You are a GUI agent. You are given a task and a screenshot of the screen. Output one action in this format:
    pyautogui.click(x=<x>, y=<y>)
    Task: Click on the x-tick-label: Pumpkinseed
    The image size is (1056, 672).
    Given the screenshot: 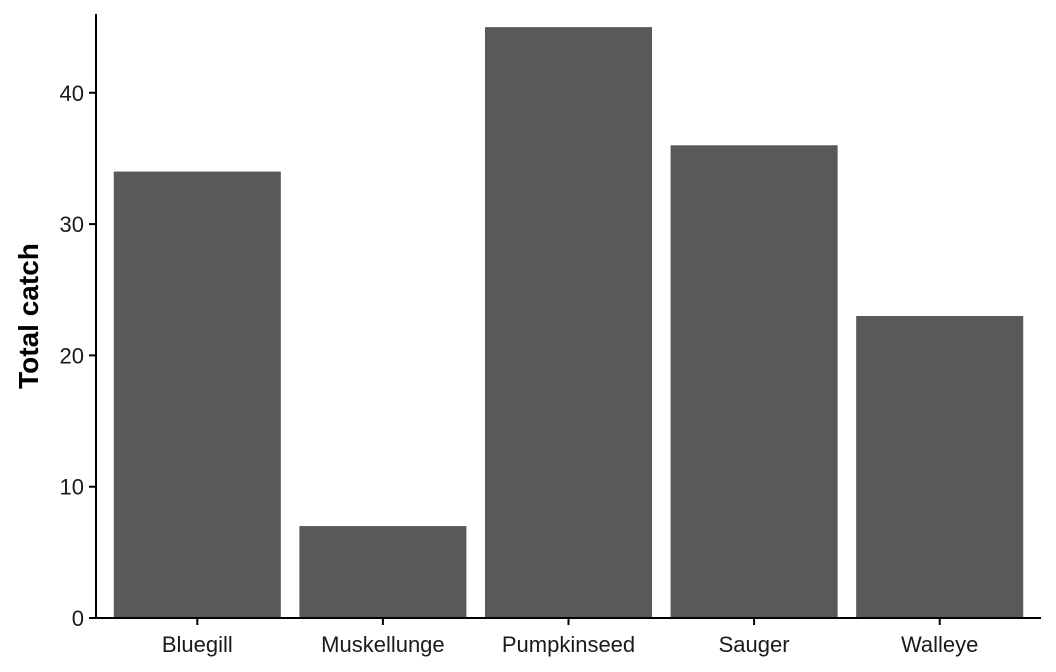 What is the action you would take?
    pyautogui.click(x=568, y=644)
    